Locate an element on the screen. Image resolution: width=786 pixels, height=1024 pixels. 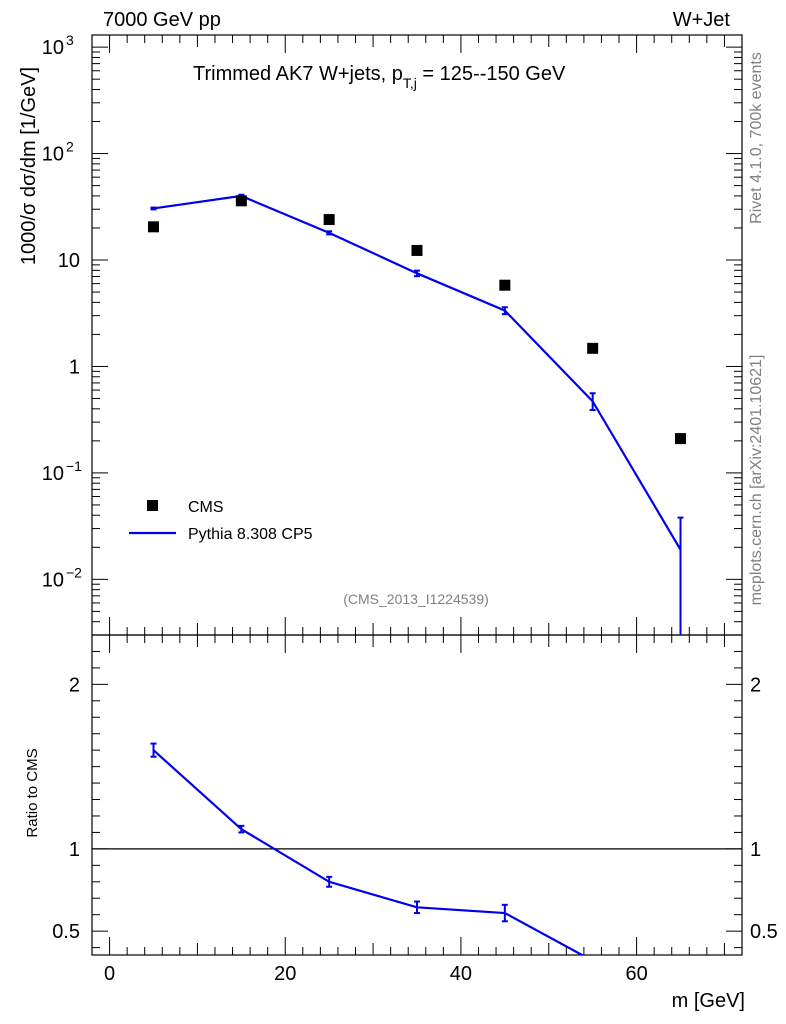
header-process-label: W+Jet is located at coordinates (702, 20).